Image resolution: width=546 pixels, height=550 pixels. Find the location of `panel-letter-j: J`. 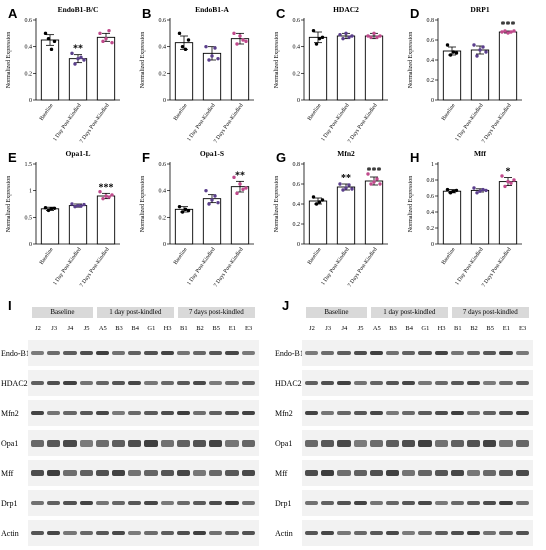

panel-letter-j: J is located at coordinates (286, 305).